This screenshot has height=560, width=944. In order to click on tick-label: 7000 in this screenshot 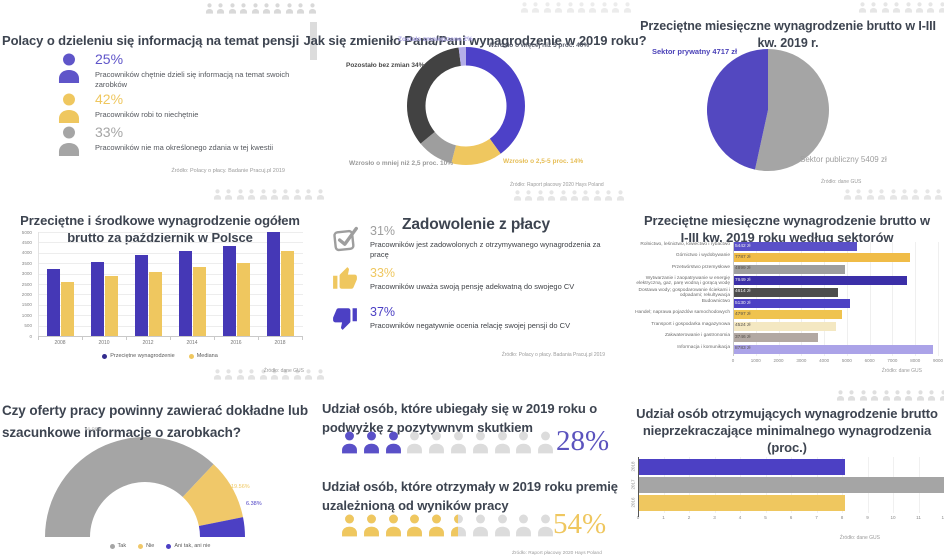, I will do `click(892, 360)`.